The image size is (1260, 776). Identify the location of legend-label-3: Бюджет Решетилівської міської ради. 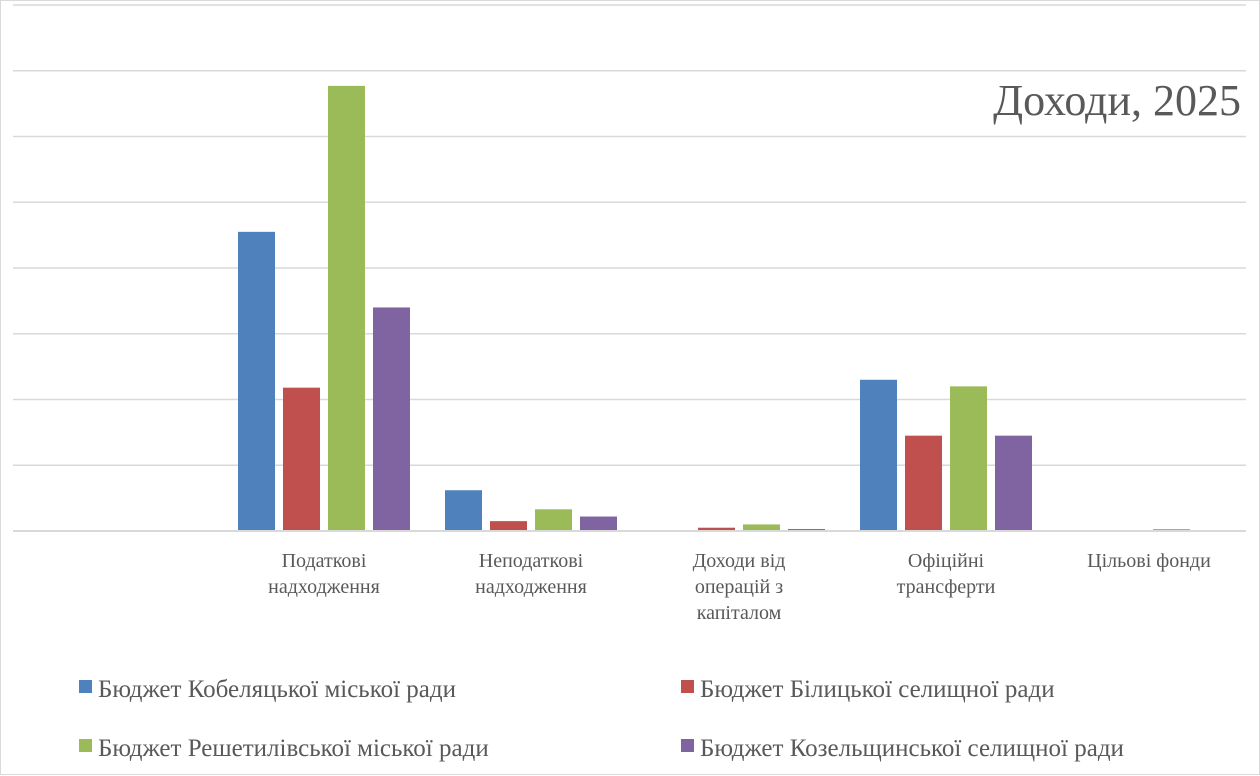
(293, 748).